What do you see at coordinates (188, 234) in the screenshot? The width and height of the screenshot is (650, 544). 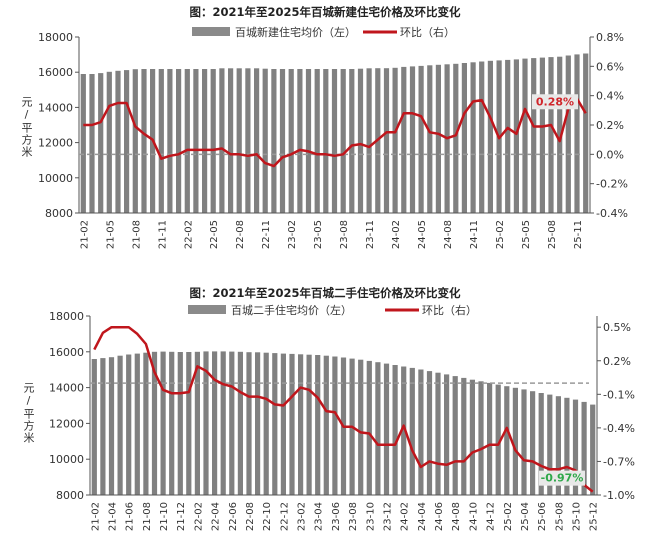 I see `x-tick-label: 22-02` at bounding box center [188, 234].